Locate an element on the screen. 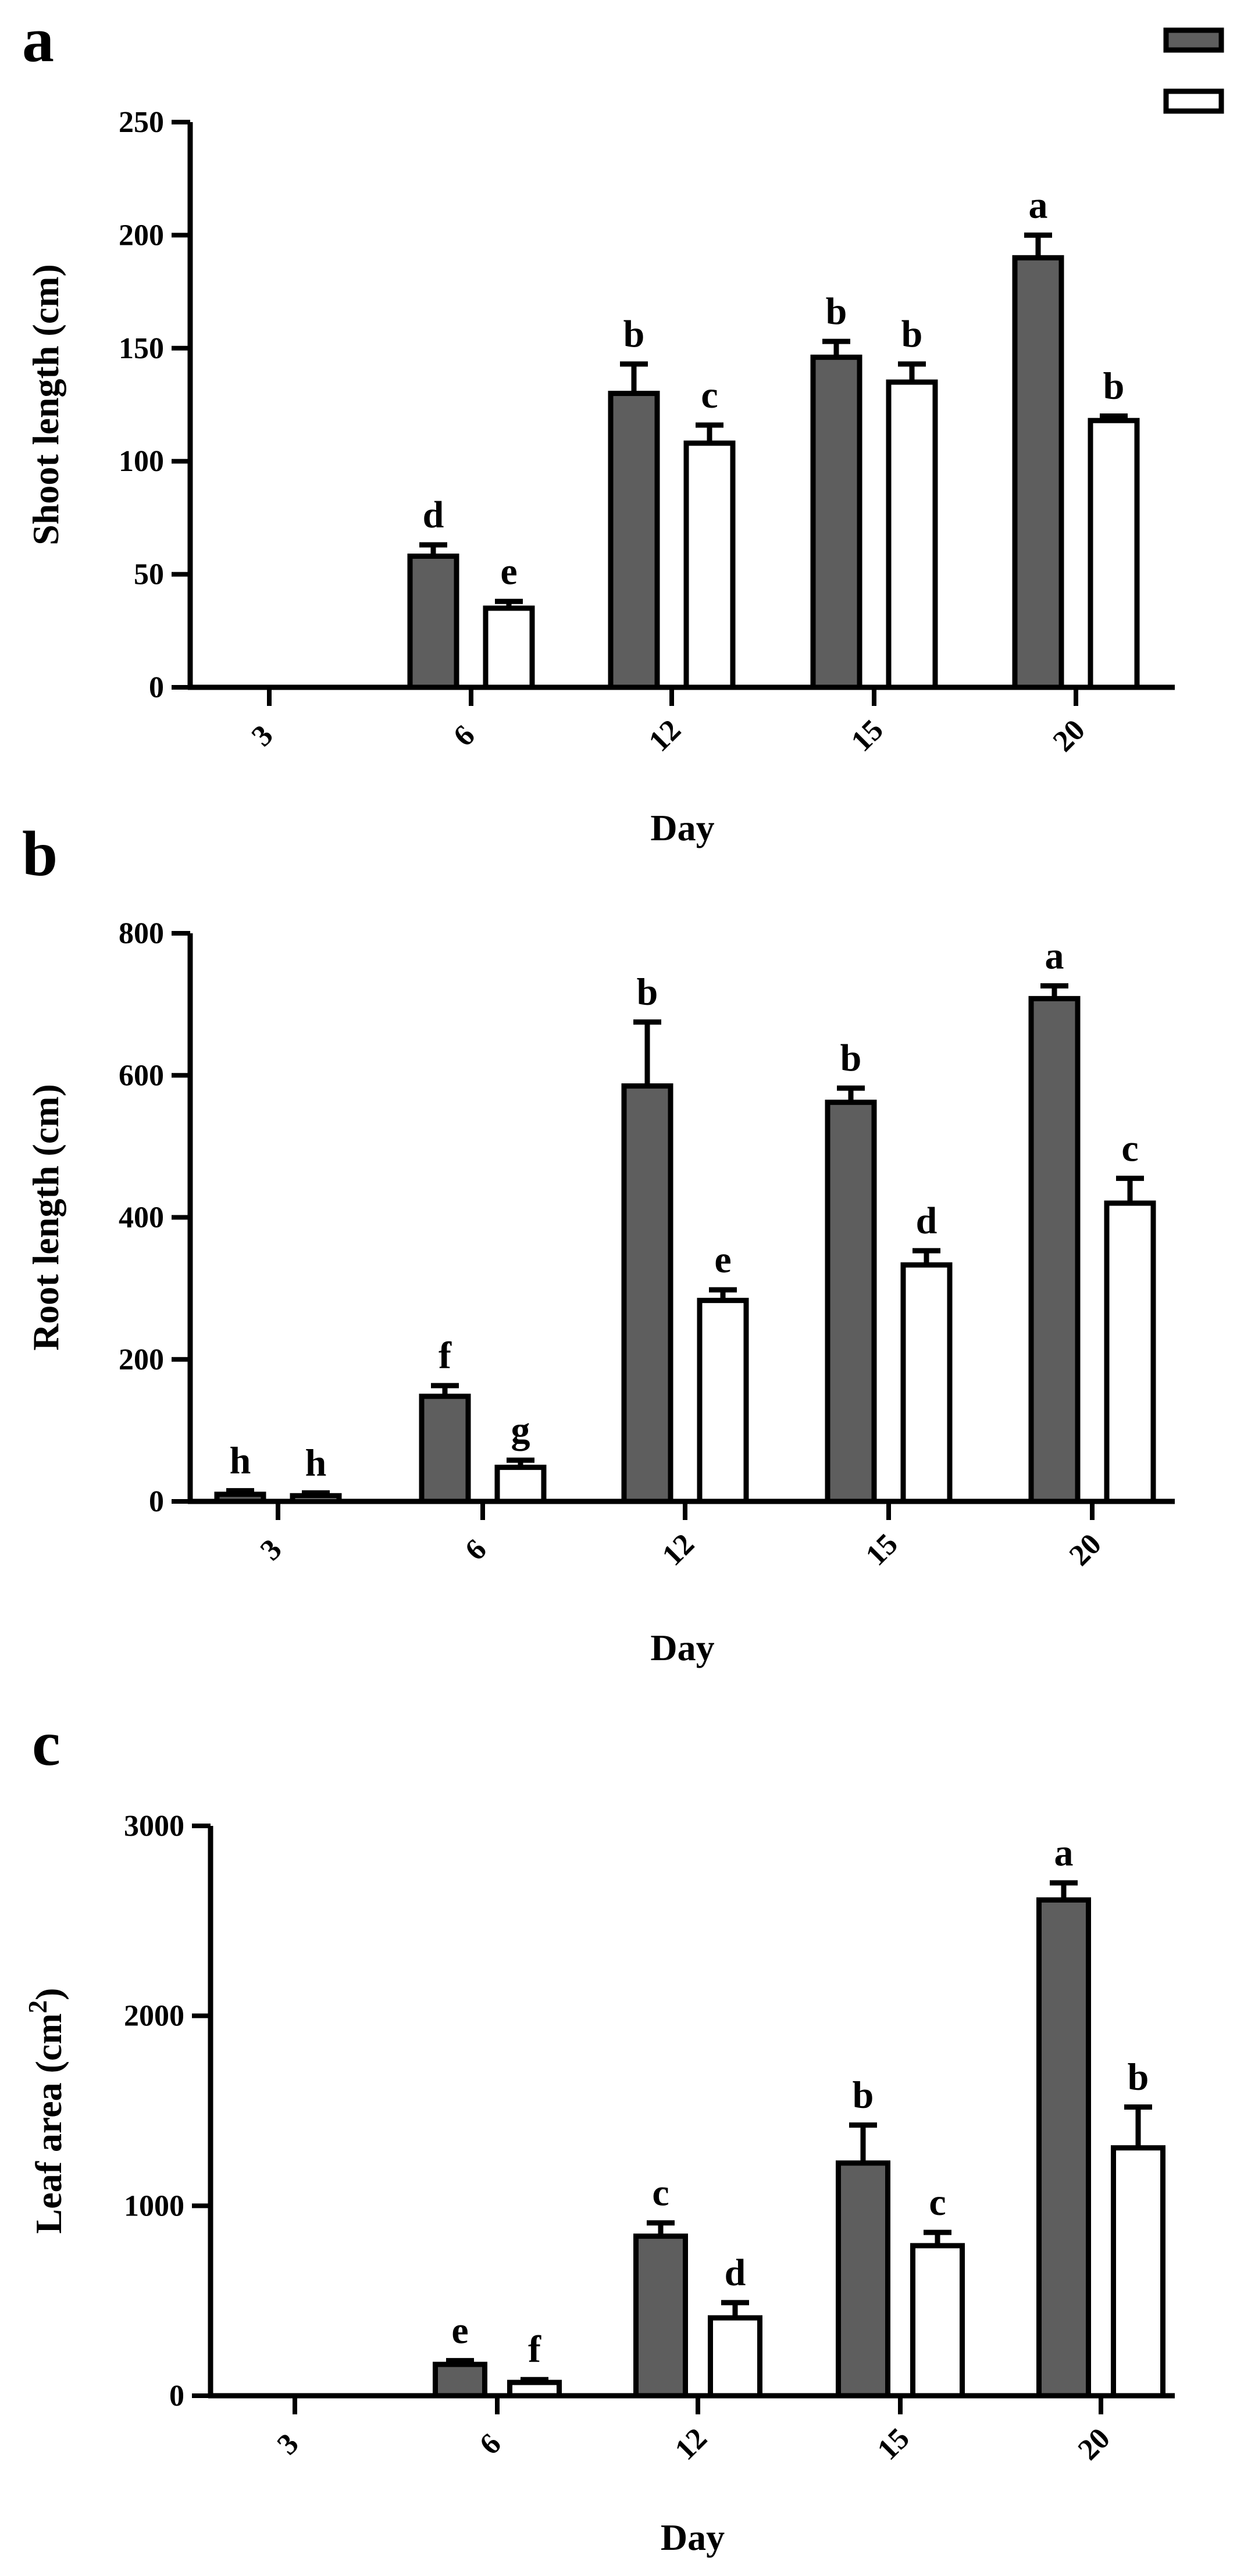 Image resolution: width=1244 pixels, height=2576 pixels. y-tick-label: 250 is located at coordinates (141, 123).